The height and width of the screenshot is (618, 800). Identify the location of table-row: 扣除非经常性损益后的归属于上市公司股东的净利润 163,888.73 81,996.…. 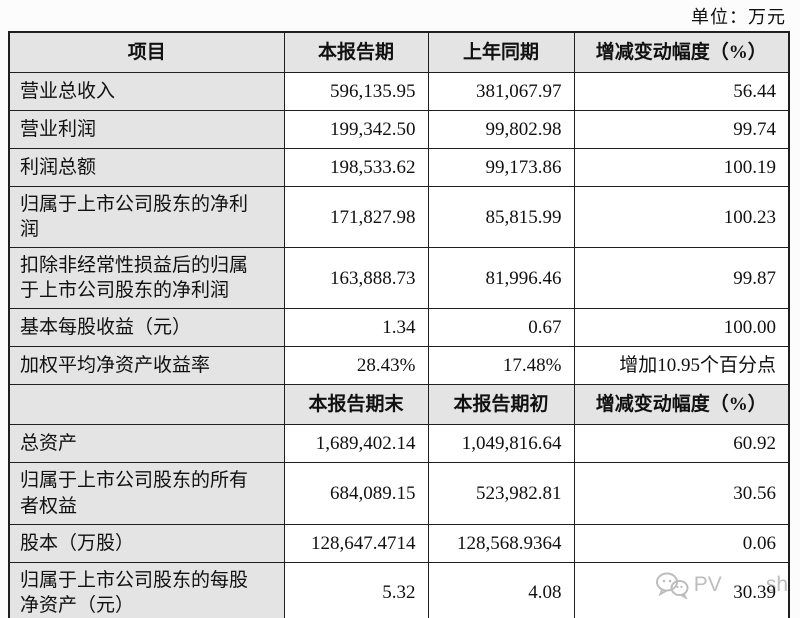
(399, 278).